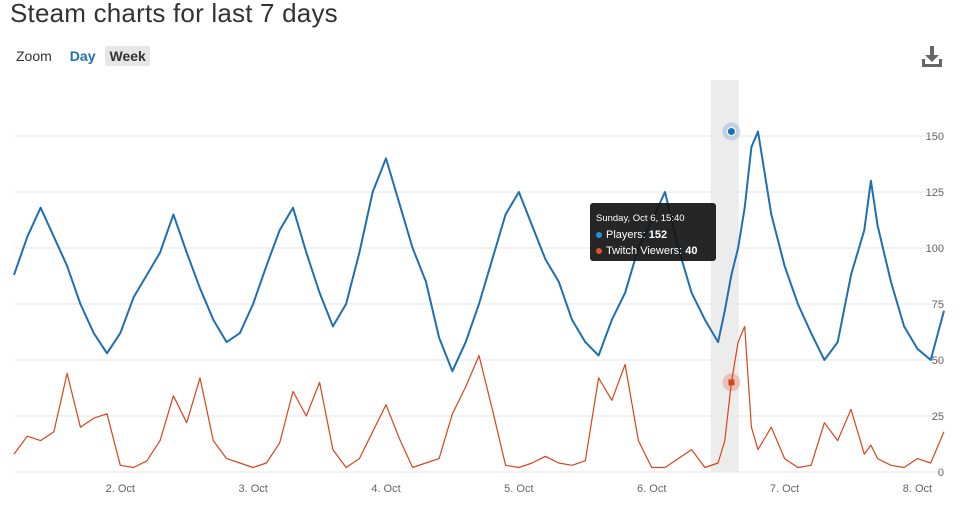  I want to click on twitch-hover-point, so click(731, 382).